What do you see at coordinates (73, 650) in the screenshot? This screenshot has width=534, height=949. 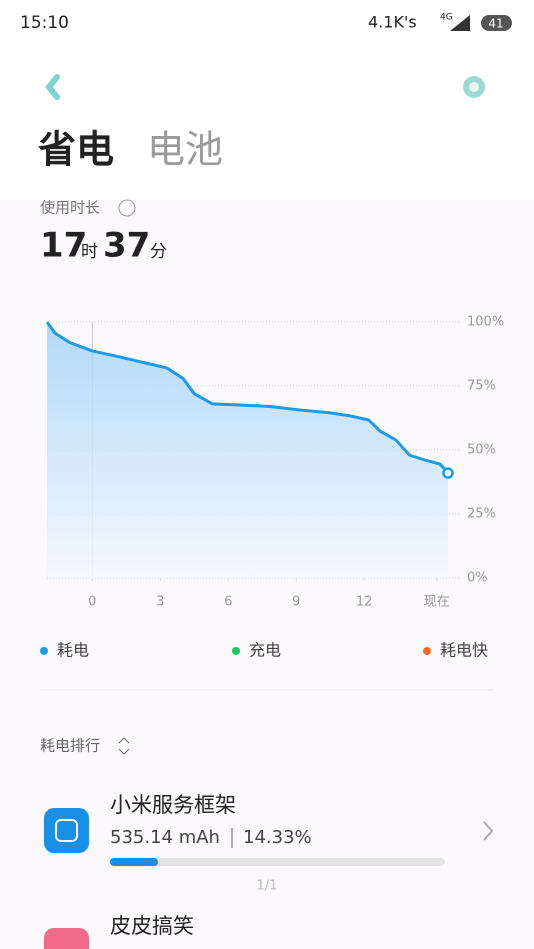 I see `legend-label: 耗电` at bounding box center [73, 650].